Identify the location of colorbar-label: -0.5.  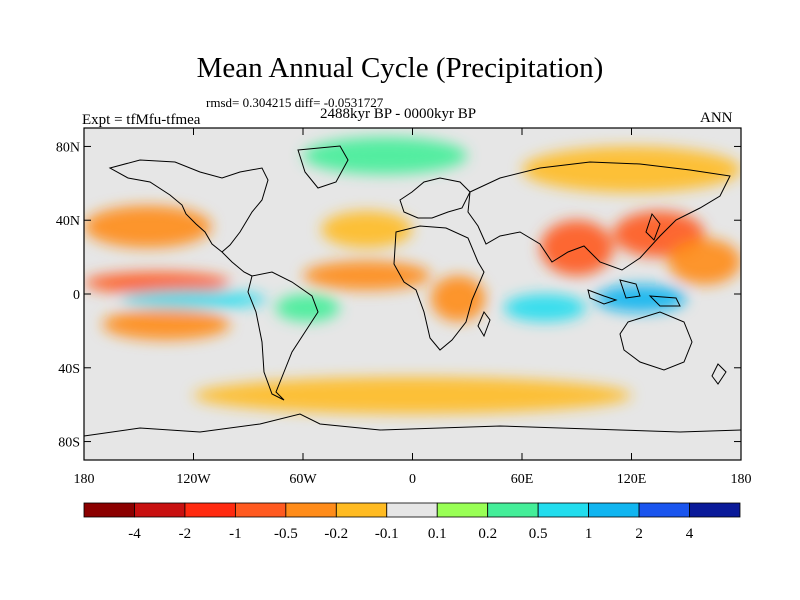
(286, 534).